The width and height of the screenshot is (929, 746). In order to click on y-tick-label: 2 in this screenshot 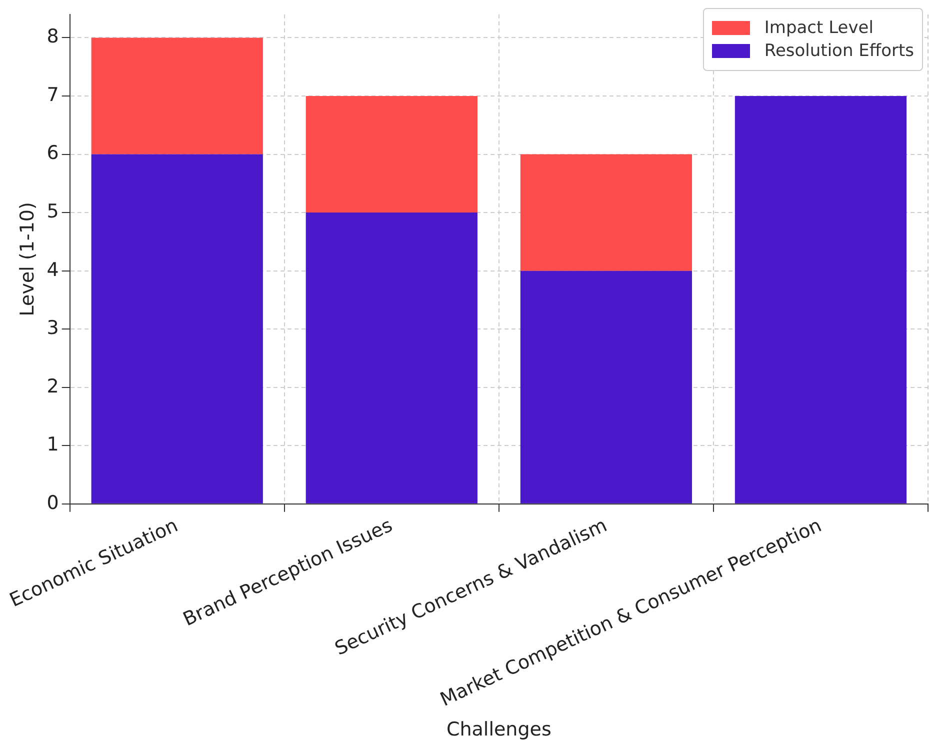, I will do `click(52, 386)`.